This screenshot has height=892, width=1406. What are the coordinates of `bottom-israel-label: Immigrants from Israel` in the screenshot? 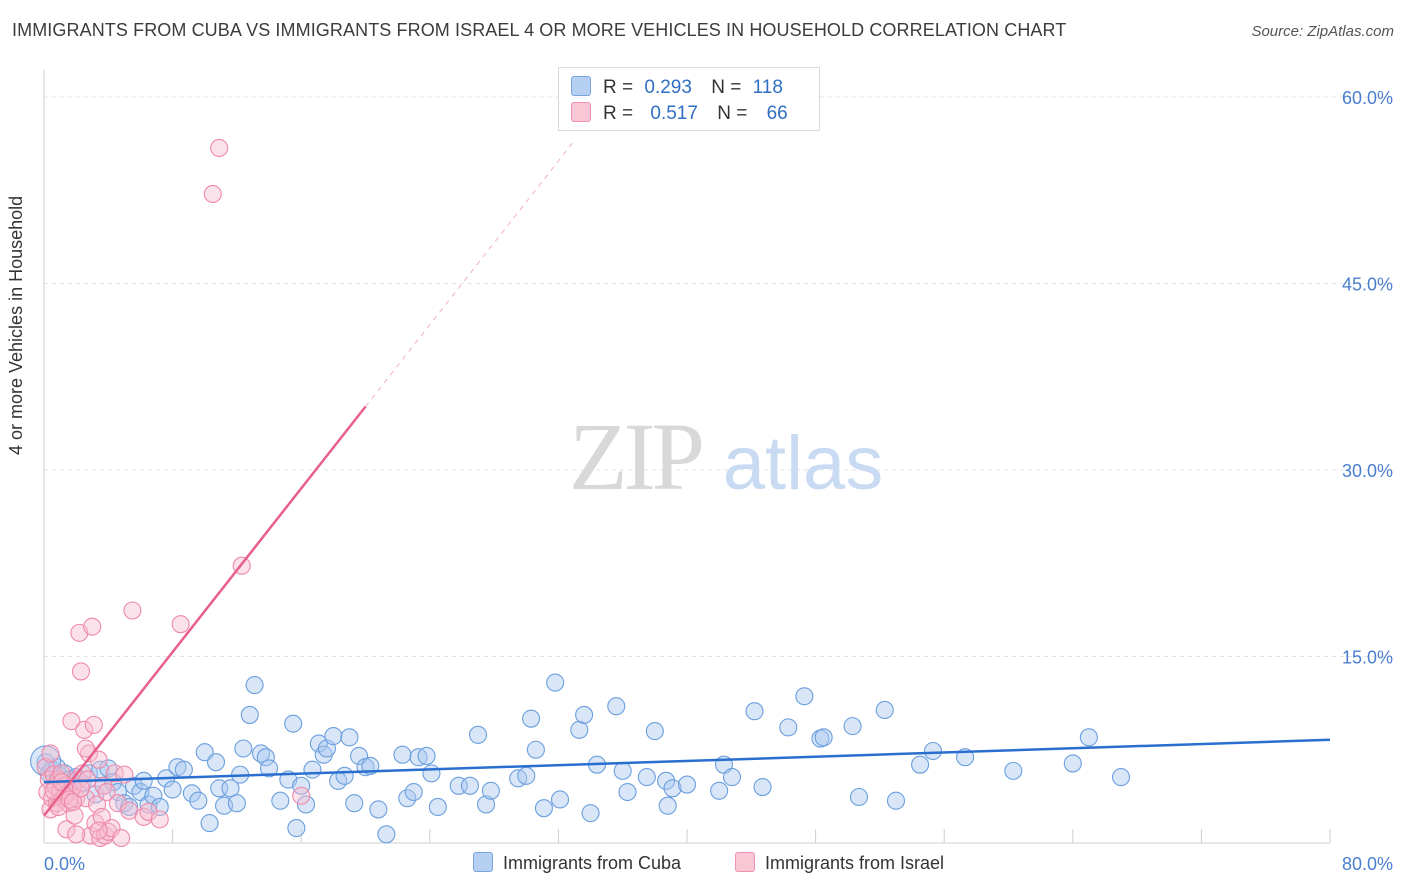 It's located at (855, 863).